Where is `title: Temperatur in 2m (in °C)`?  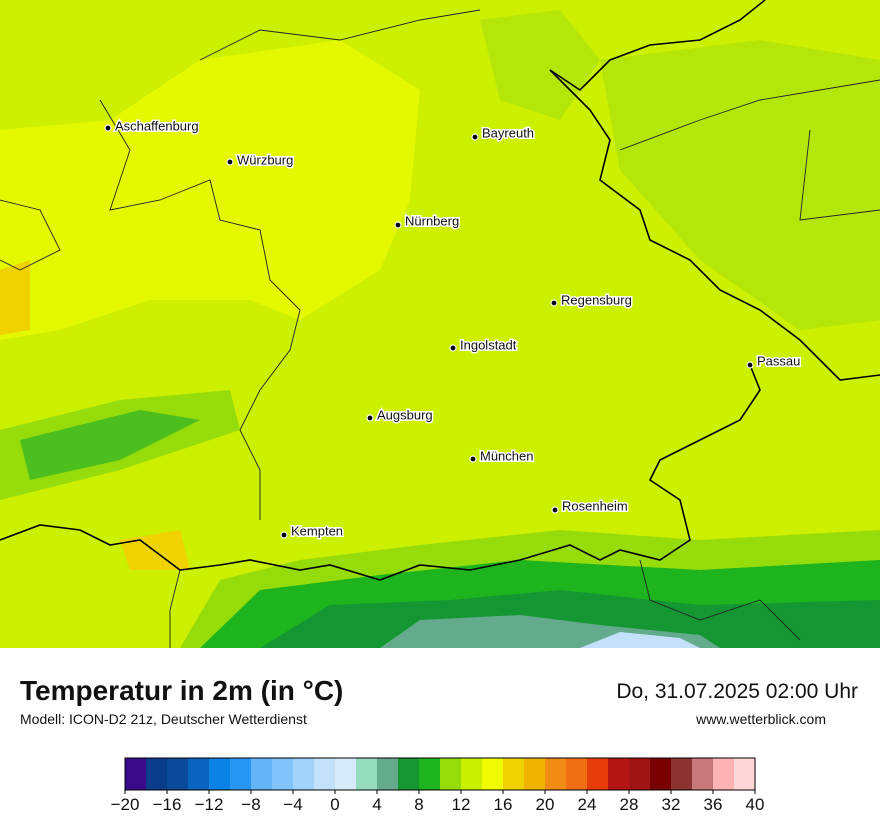 title: Temperatur in 2m (in °C) is located at coordinates (181, 690).